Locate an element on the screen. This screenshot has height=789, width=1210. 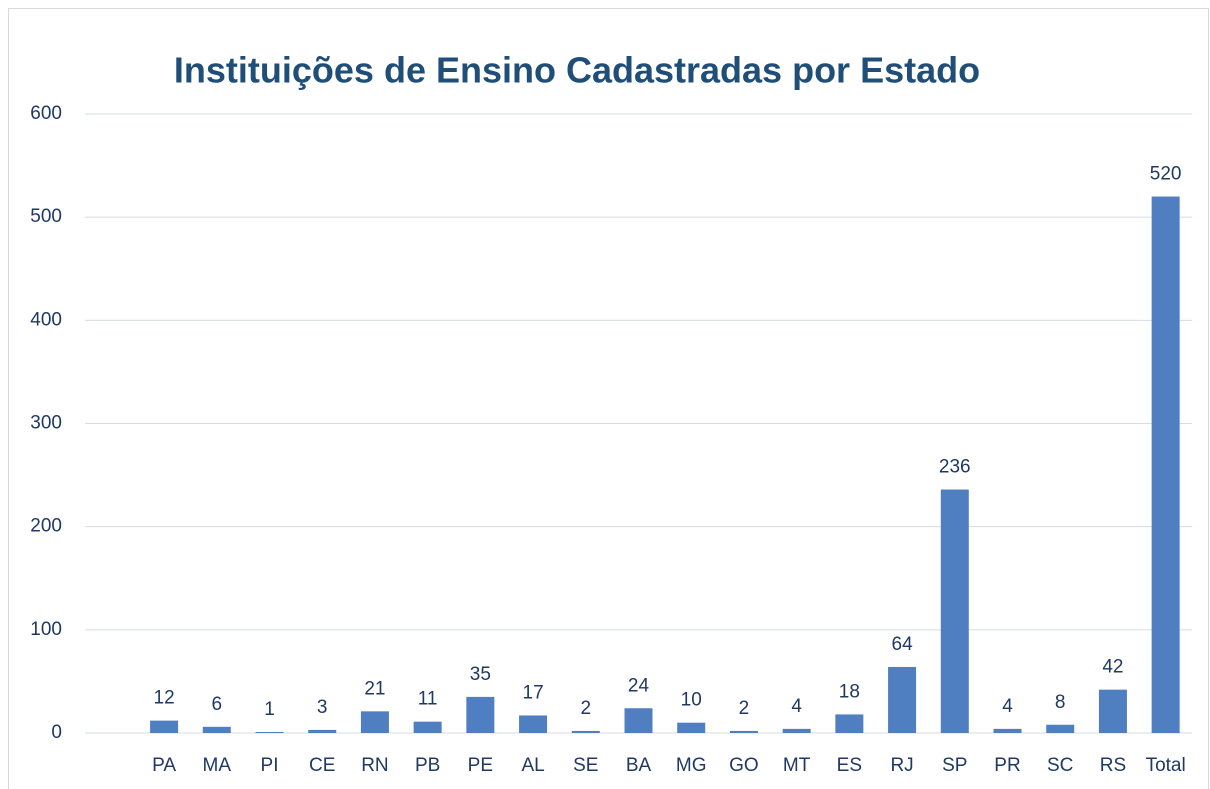
y-tick-label: 0 is located at coordinates (56, 732).